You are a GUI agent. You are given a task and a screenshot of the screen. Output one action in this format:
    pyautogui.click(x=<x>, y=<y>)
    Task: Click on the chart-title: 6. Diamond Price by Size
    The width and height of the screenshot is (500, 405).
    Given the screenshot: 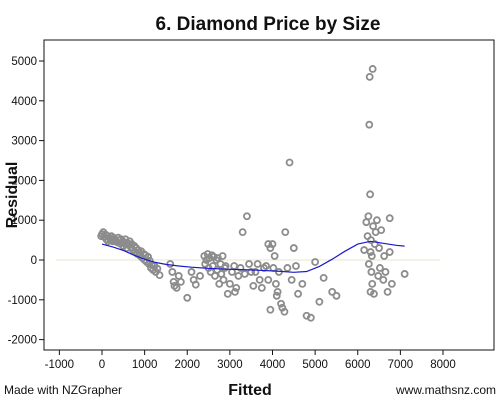 What is the action you would take?
    pyautogui.click(x=268, y=24)
    